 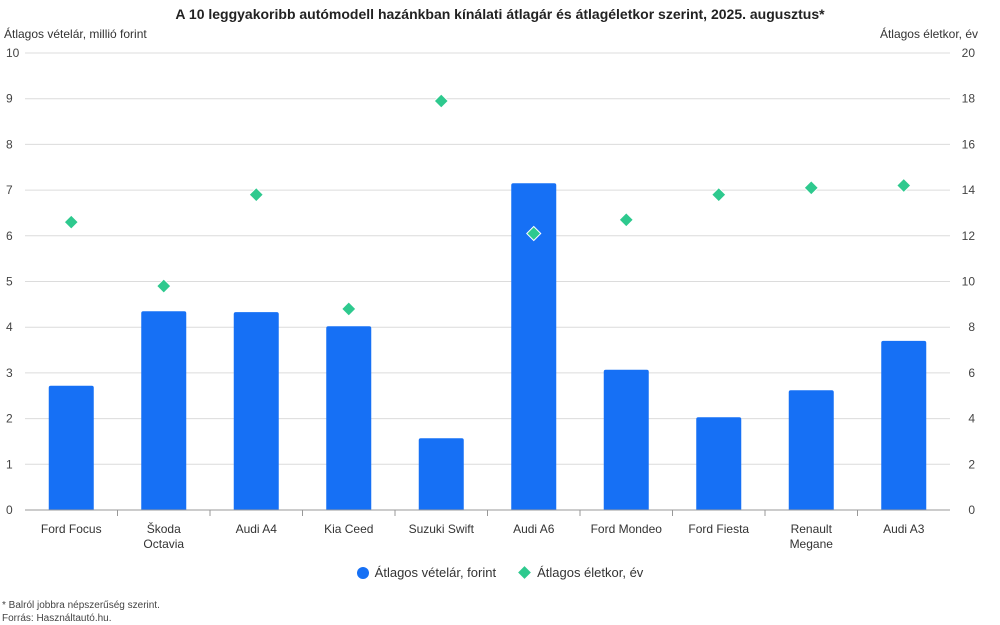 I want to click on right-tick-label: 6, so click(x=971, y=373).